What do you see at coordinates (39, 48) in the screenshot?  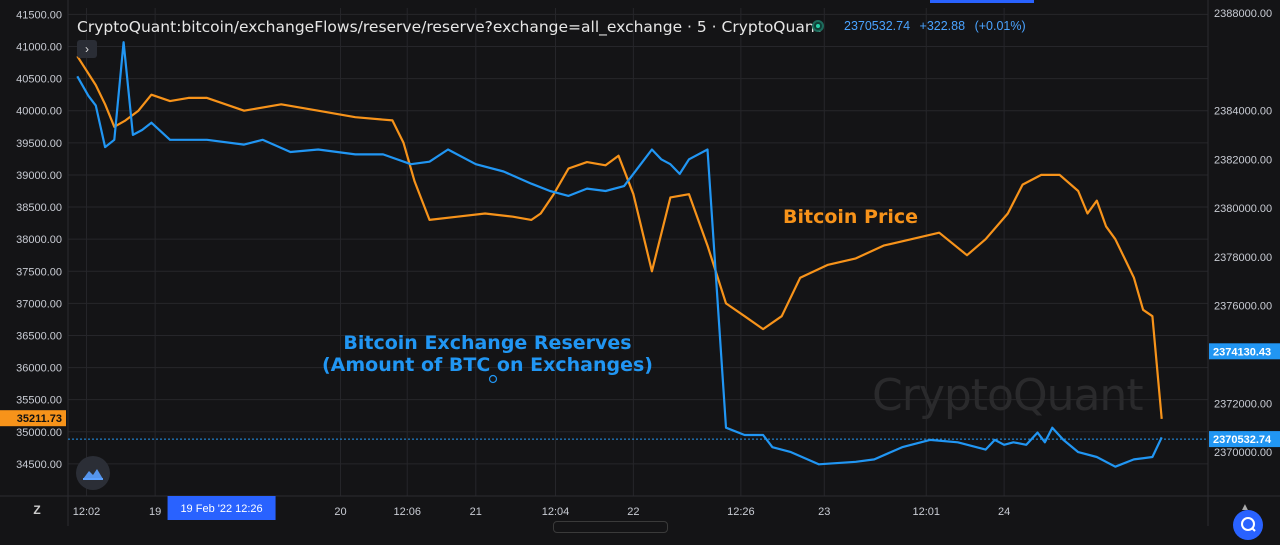 I see `left-tick-label: 41000.00` at bounding box center [39, 48].